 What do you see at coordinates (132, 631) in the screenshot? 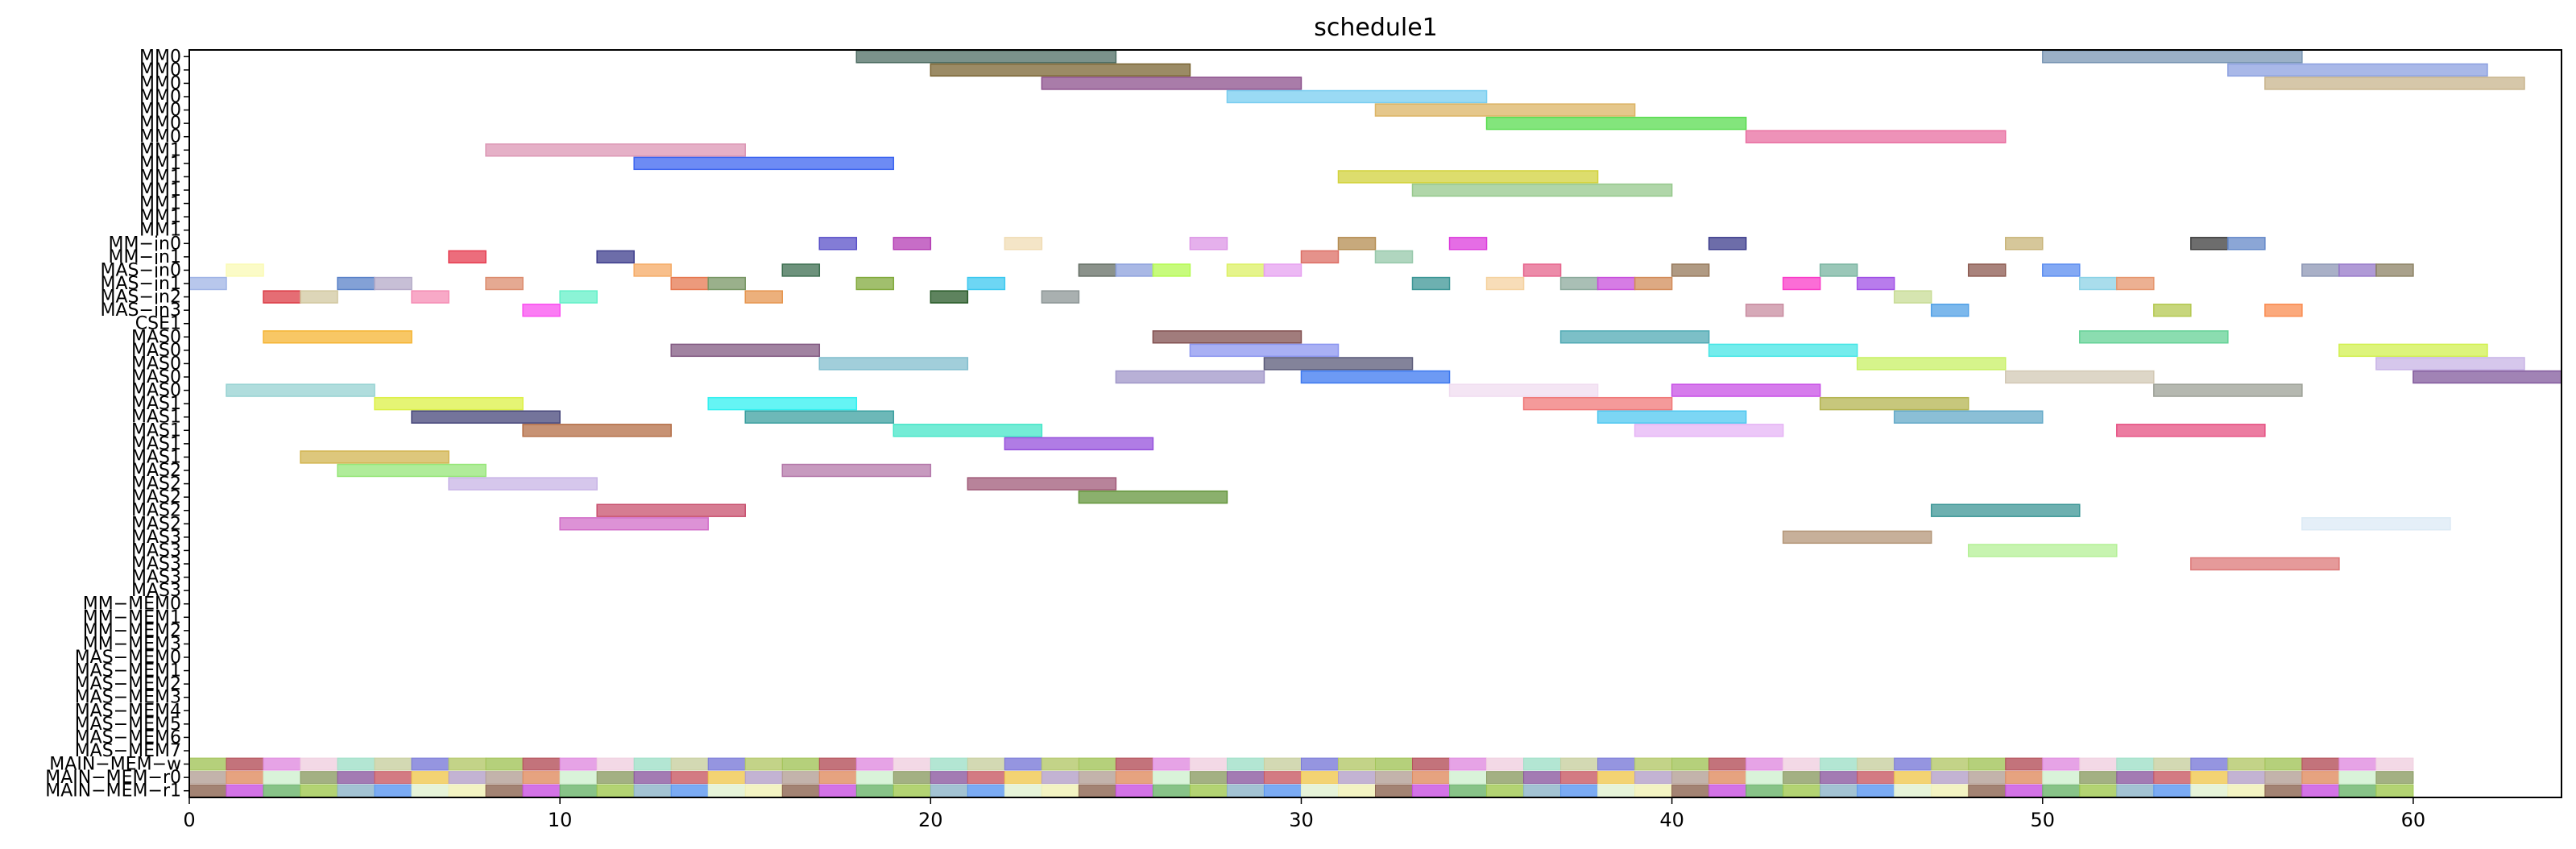
I see `lane-label: MM−MEM2` at bounding box center [132, 631].